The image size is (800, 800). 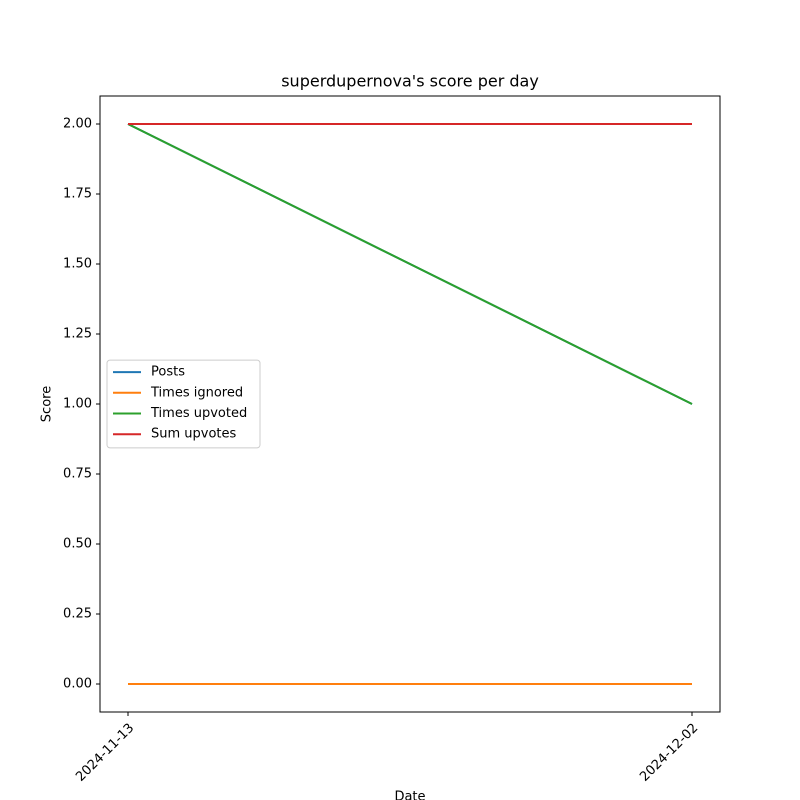 I want to click on y-tick-label: 0.25, so click(x=77, y=614).